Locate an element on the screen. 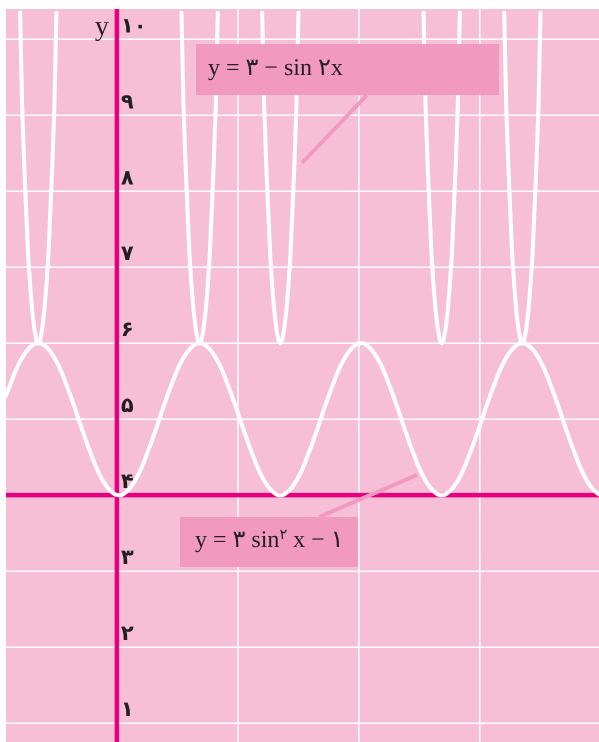  y-tick-label: ۶ is located at coordinates (127, 329).